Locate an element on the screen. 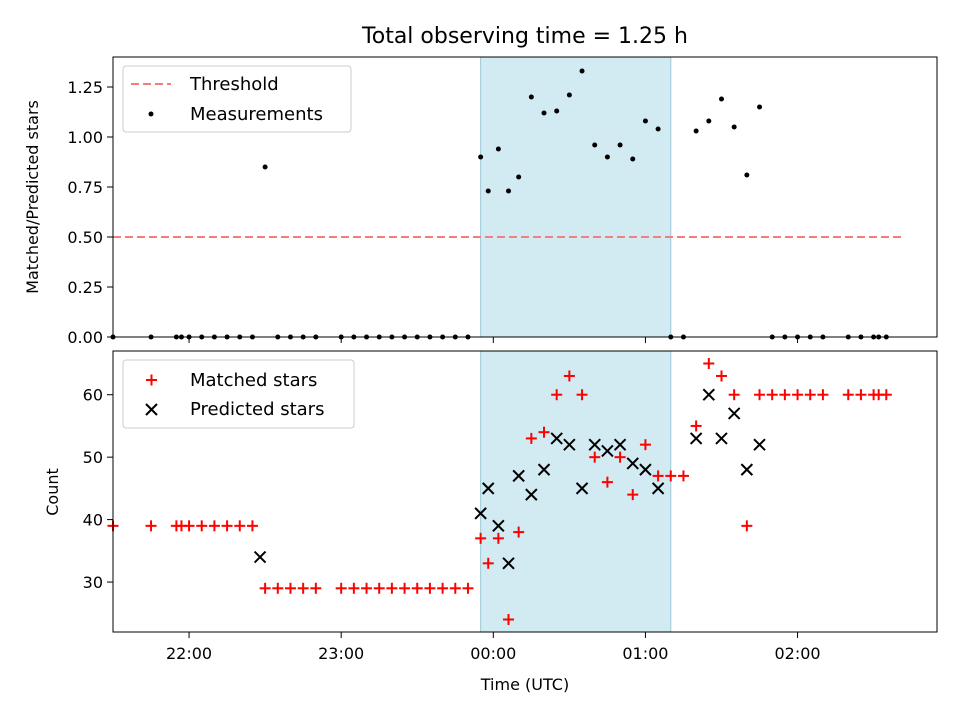 The height and width of the screenshot is (720, 960). bottom-y-tick-label: 60 is located at coordinates (93, 395).